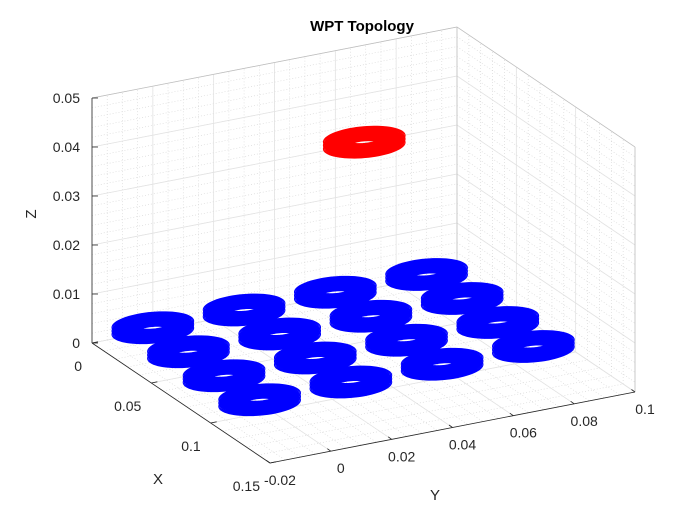 This screenshot has width=700, height=530. Describe the element at coordinates (181, 403) in the screenshot. I see `x-axis-line` at that location.